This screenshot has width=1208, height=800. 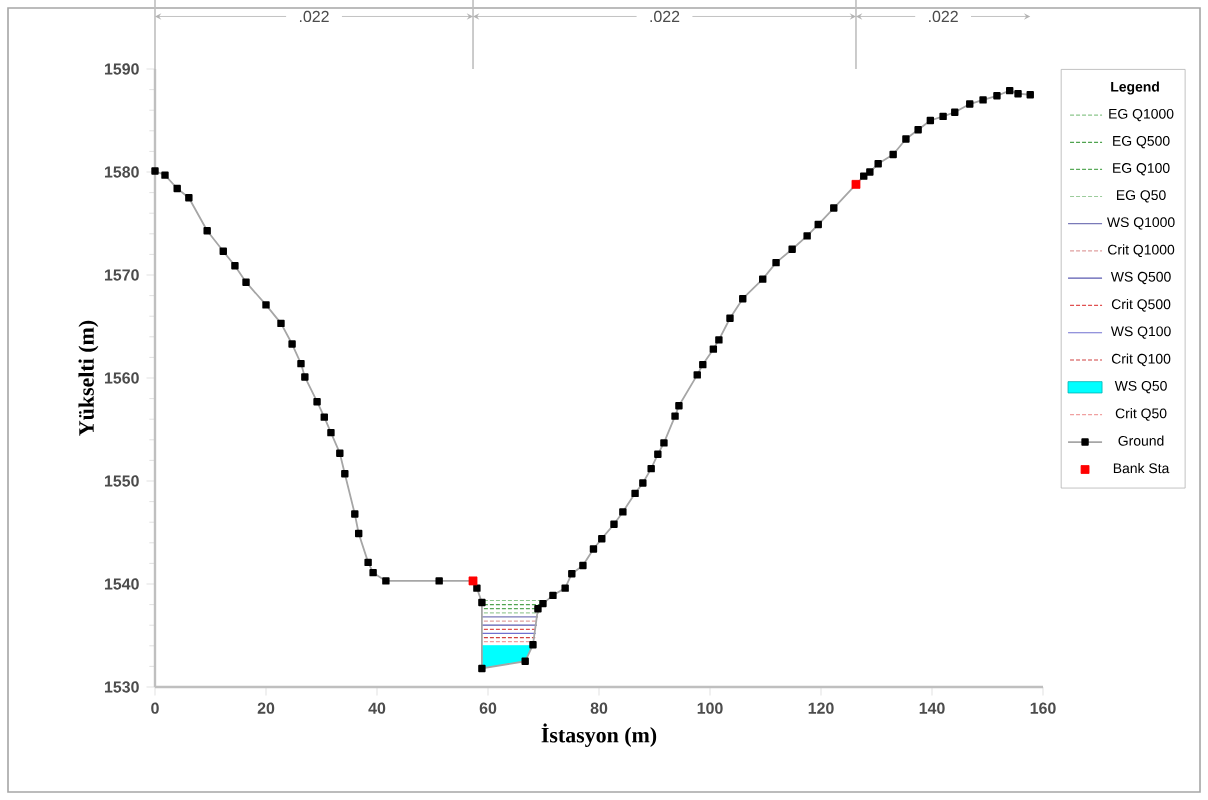 What do you see at coordinates (122, 275) in the screenshot?
I see `y-tick-label: 1570` at bounding box center [122, 275].